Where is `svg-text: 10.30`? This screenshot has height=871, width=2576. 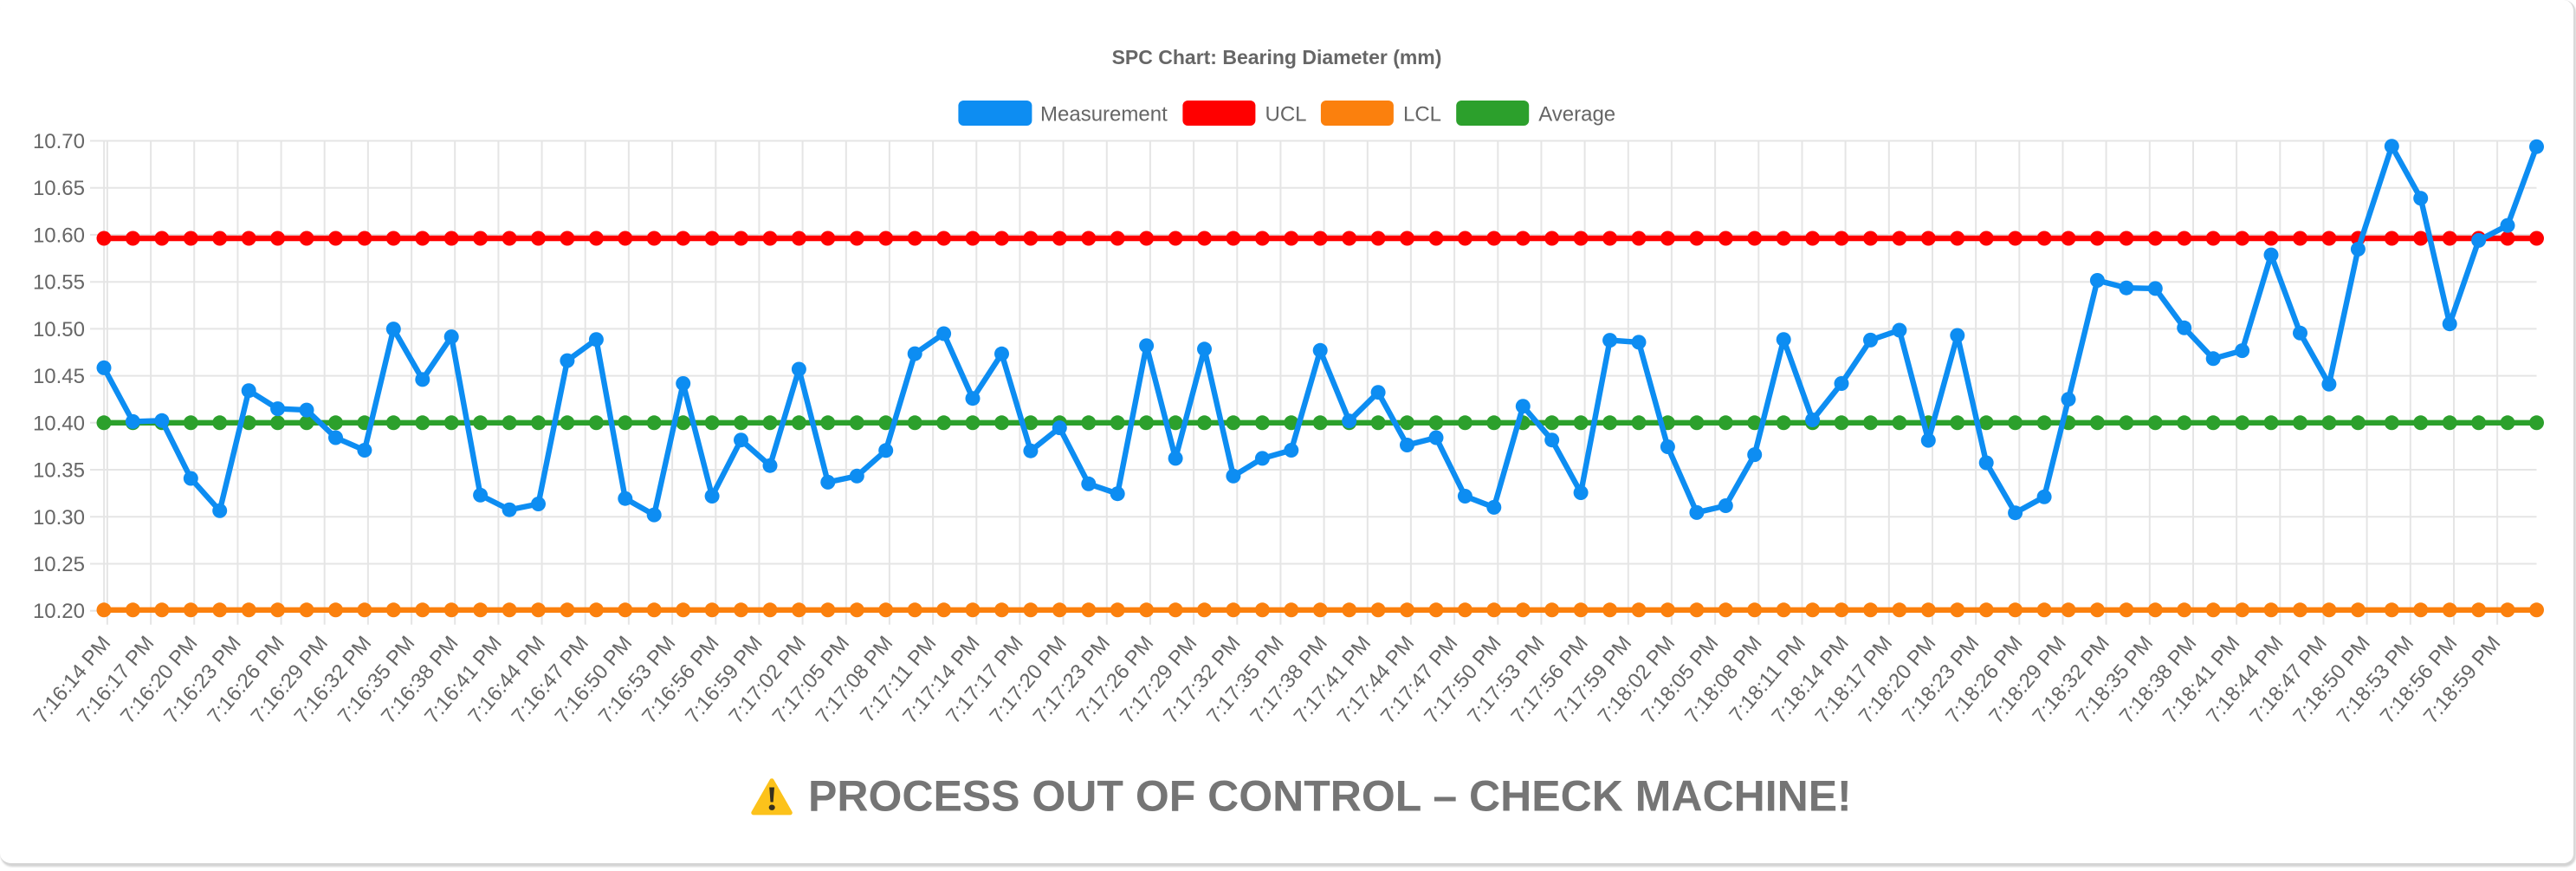 svg-text: 10.30 is located at coordinates (59, 518).